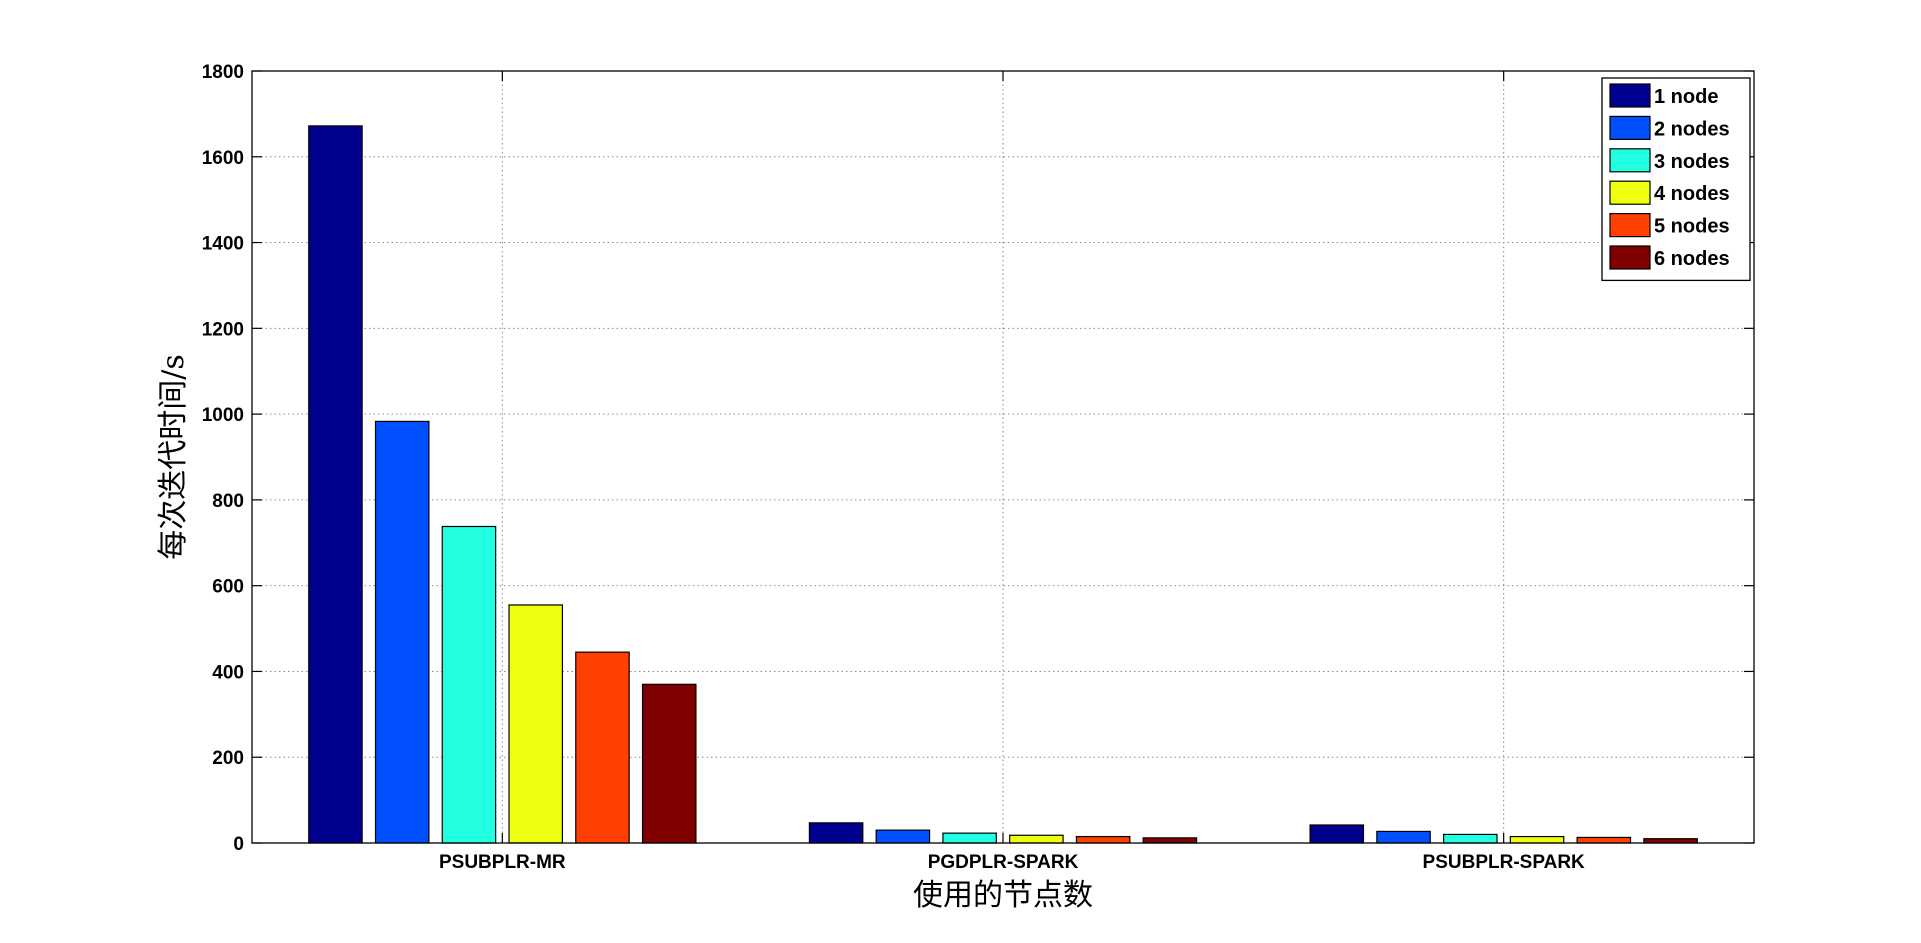 This screenshot has width=1921, height=943. Describe the element at coordinates (1103, 839) in the screenshot. I see `bar-5-nodes-PGDPLR-SPARK` at that location.